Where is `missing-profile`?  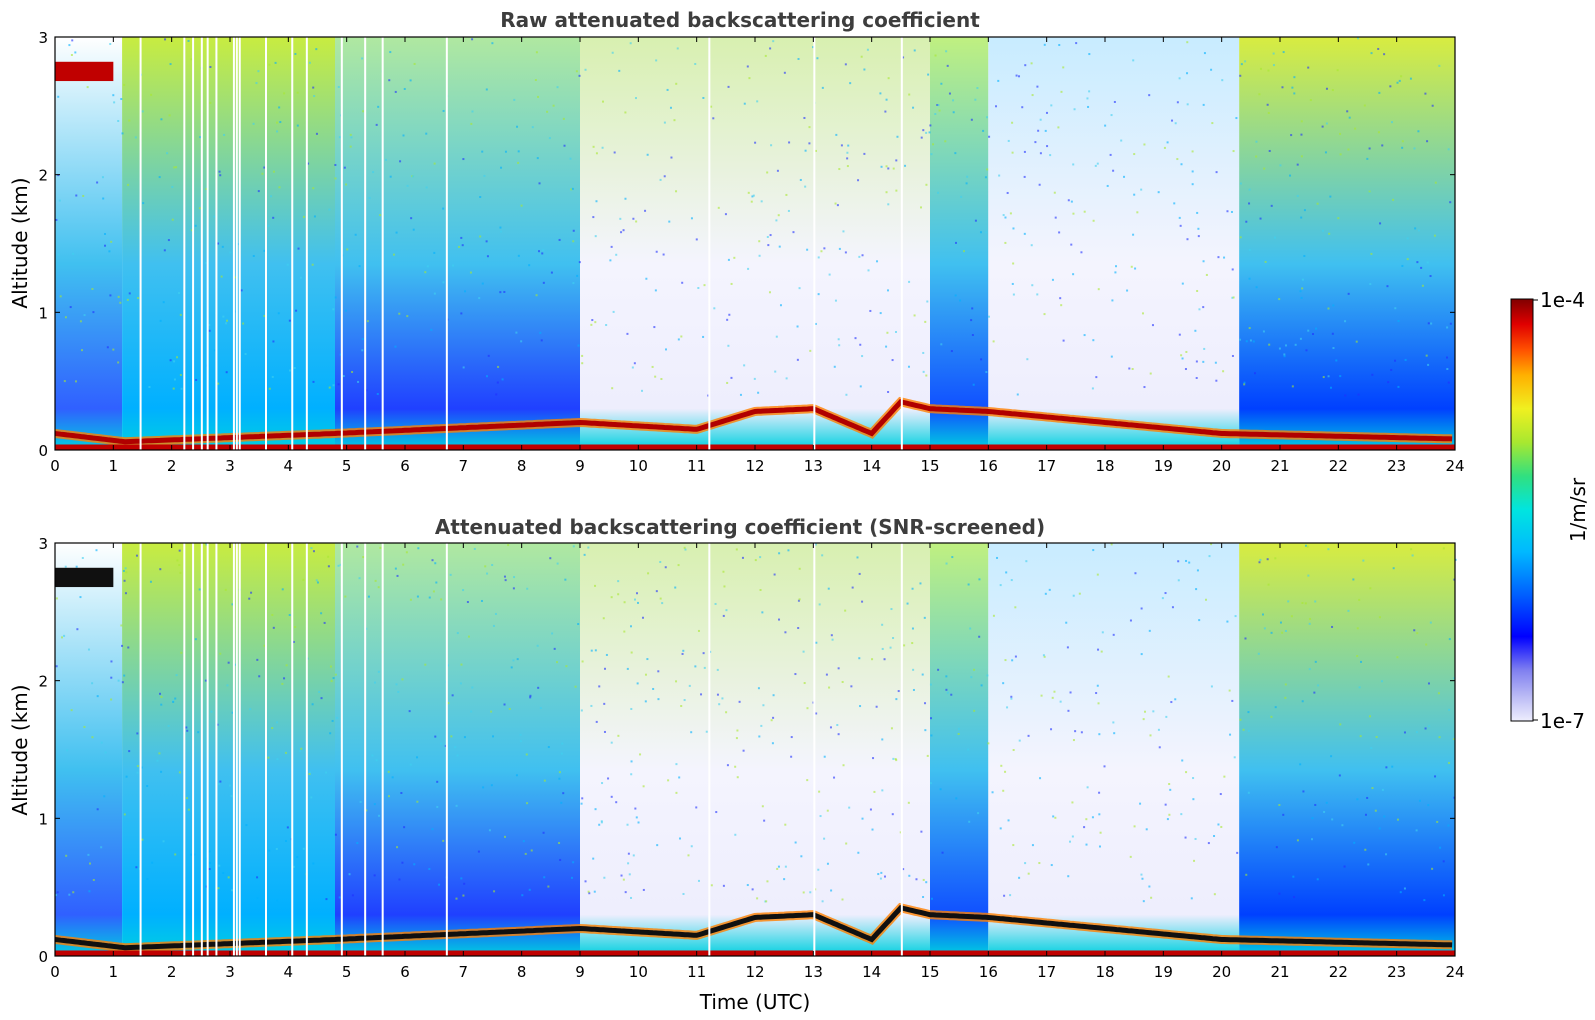 missing-profile is located at coordinates (140, 749).